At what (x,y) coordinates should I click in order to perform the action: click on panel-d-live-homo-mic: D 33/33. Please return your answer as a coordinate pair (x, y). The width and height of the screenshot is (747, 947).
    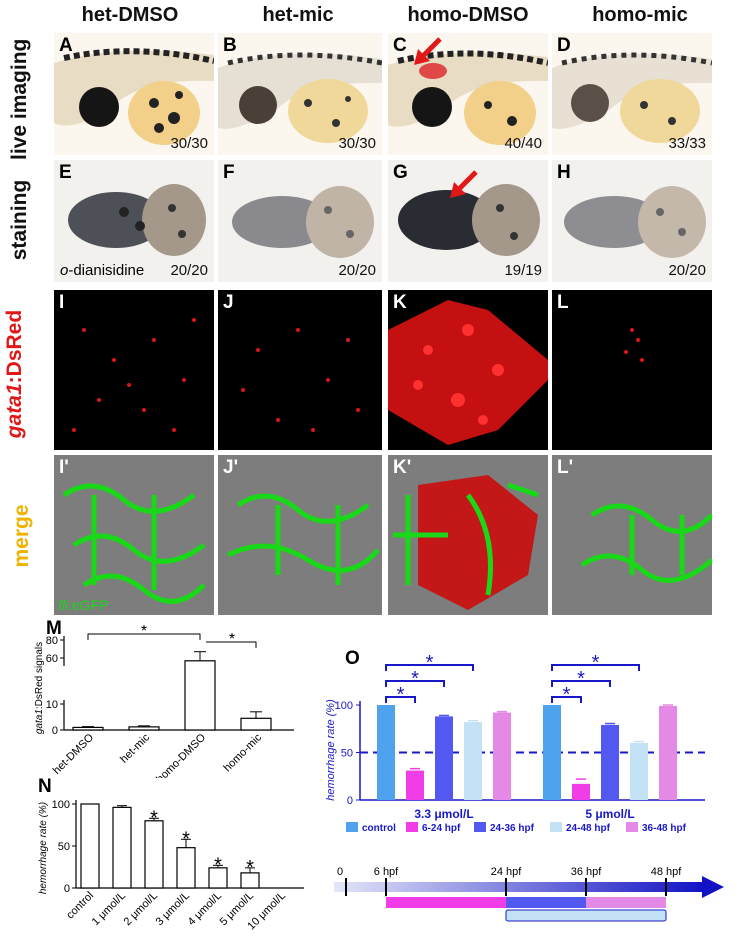
    Looking at the image, I should click on (632, 94).